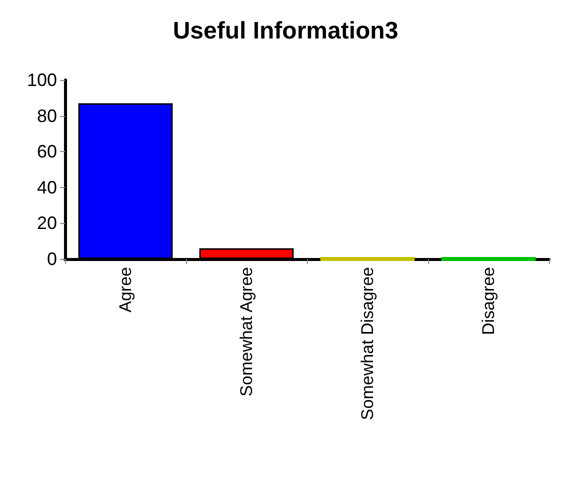 This screenshot has height=491, width=571. I want to click on y-tick-label: 20, so click(46, 223).